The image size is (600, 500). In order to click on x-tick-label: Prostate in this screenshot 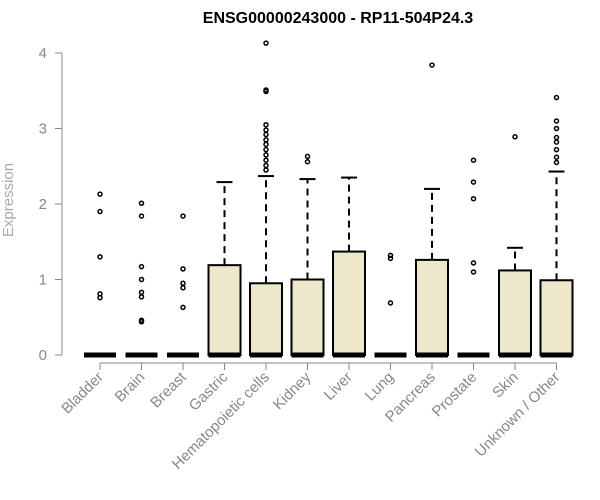, I will do `click(455, 395)`.